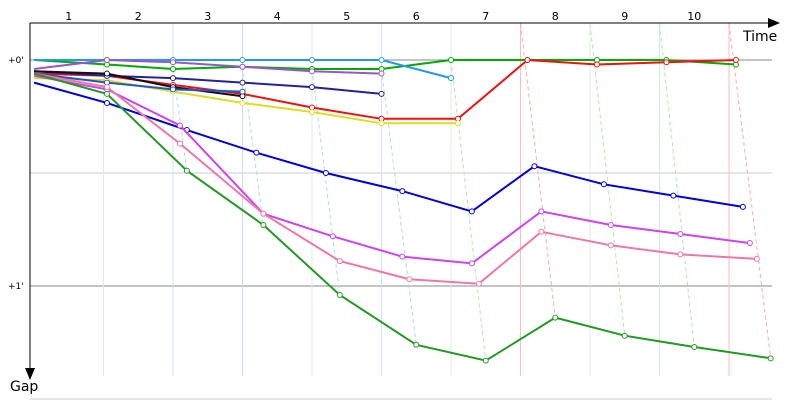  I want to click on x-tick-label: 1, so click(68, 16).